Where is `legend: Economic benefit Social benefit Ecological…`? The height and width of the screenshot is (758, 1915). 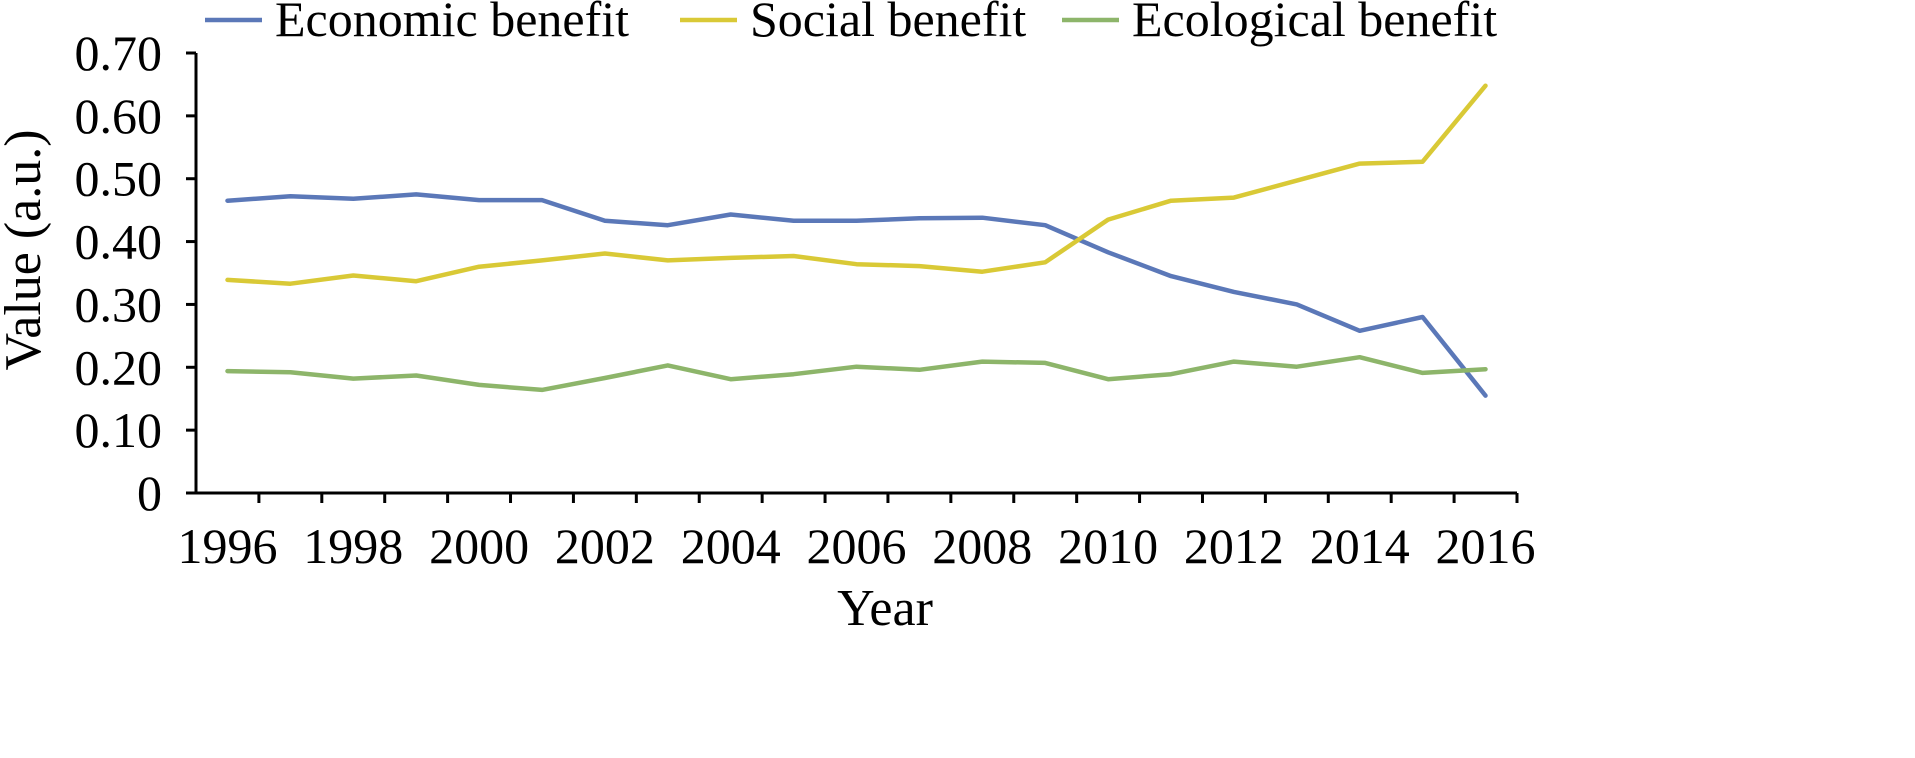
legend: Economic benefit Social benefit Ecological… is located at coordinates (851, 23).